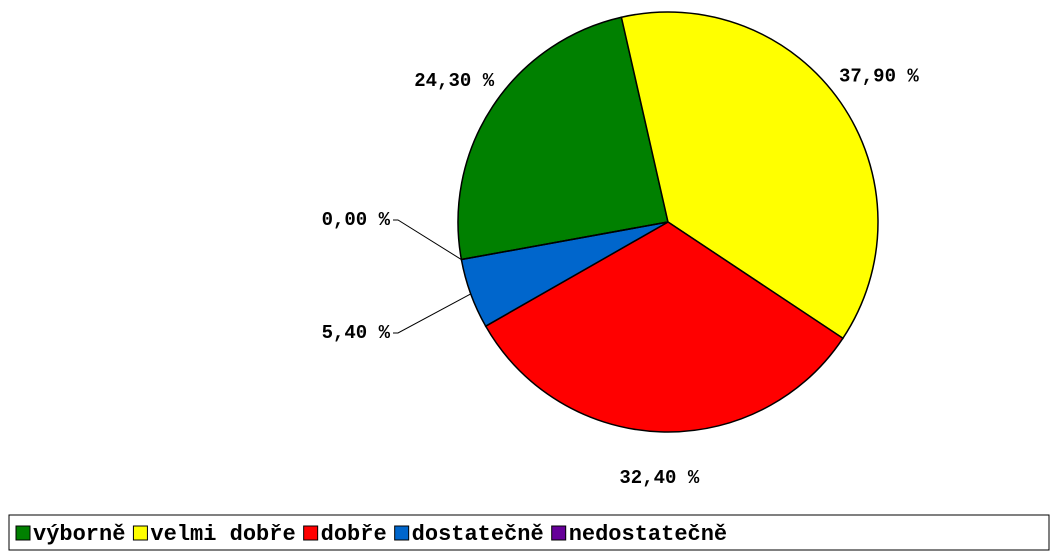 The image size is (1059, 553). I want to click on legend-label: dostatečně, so click(478, 534).